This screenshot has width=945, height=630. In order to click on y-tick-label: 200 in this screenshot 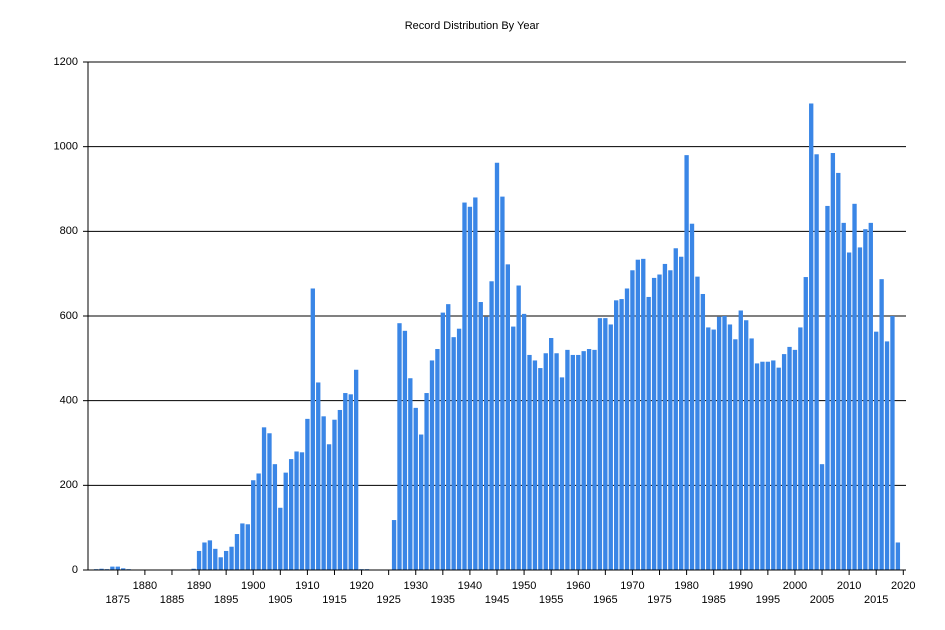, I will do `click(69, 485)`.